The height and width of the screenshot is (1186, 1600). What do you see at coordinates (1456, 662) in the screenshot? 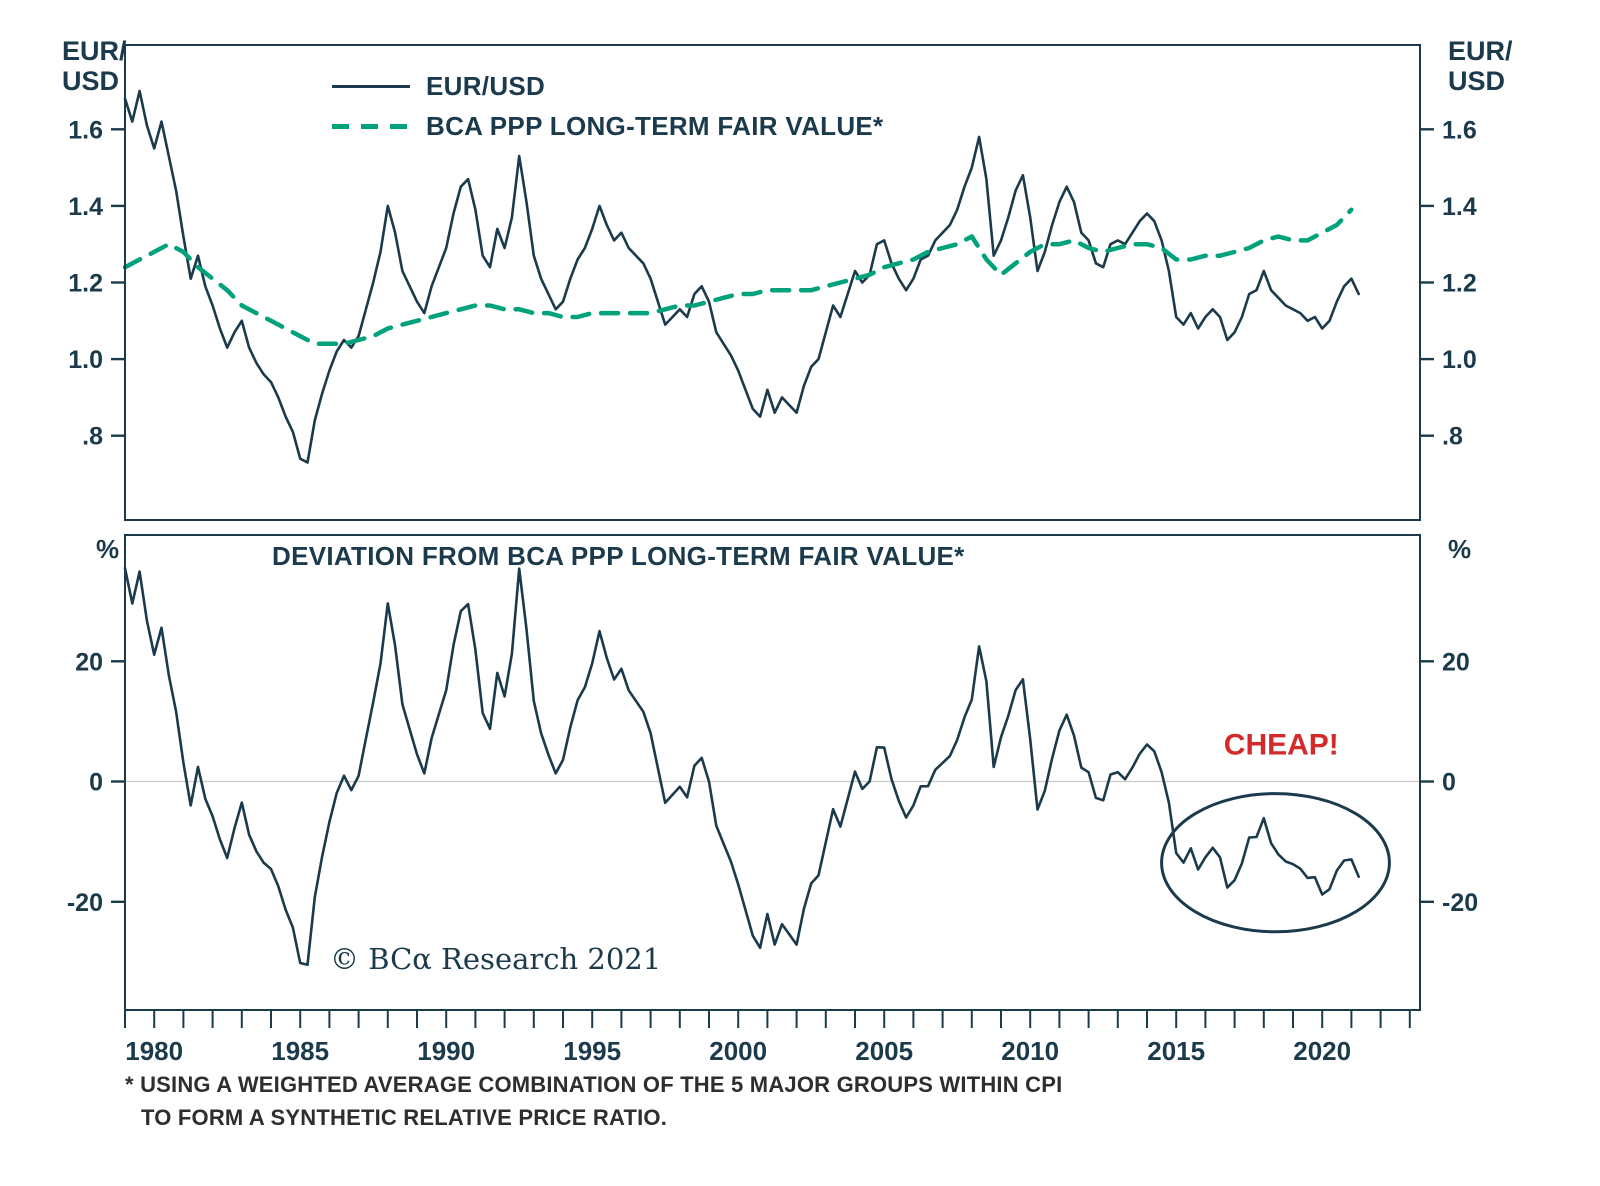
I see `y-tick-label-right: 20` at bounding box center [1456, 662].